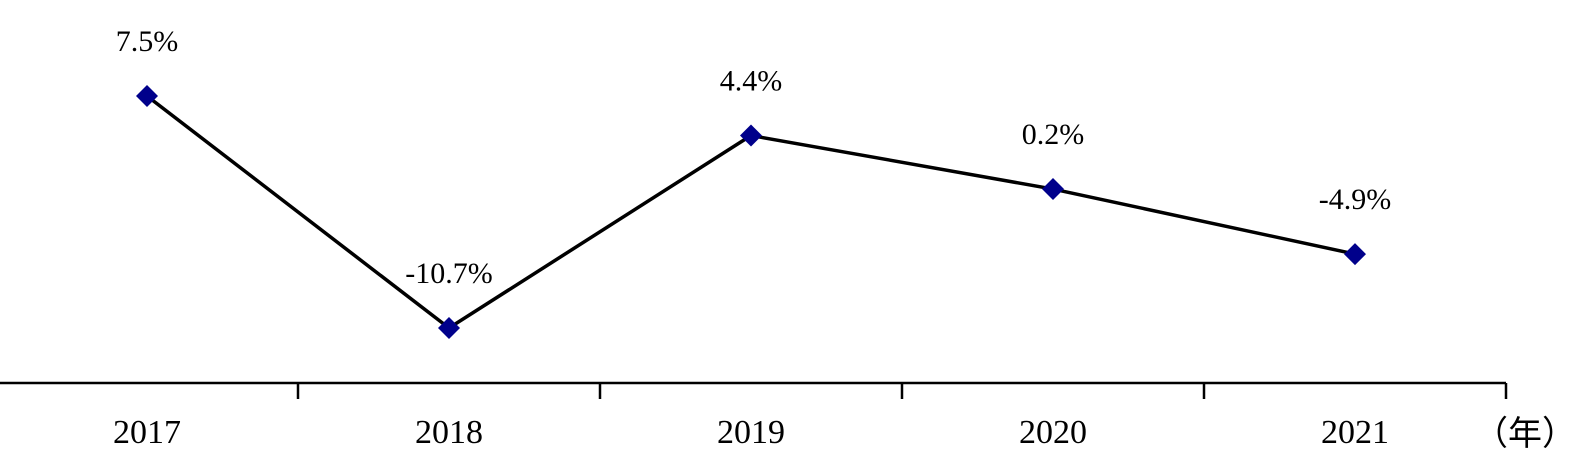  What do you see at coordinates (751, 432) in the screenshot?
I see `x-tick-label: 2019` at bounding box center [751, 432].